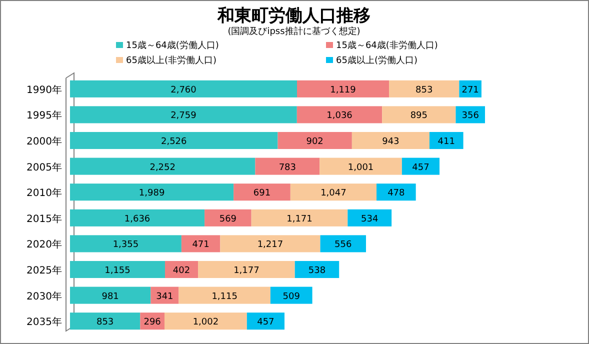 The height and width of the screenshot is (344, 589). I want to click on legend-label: 15歳～64歳(労働人口), so click(172, 45).